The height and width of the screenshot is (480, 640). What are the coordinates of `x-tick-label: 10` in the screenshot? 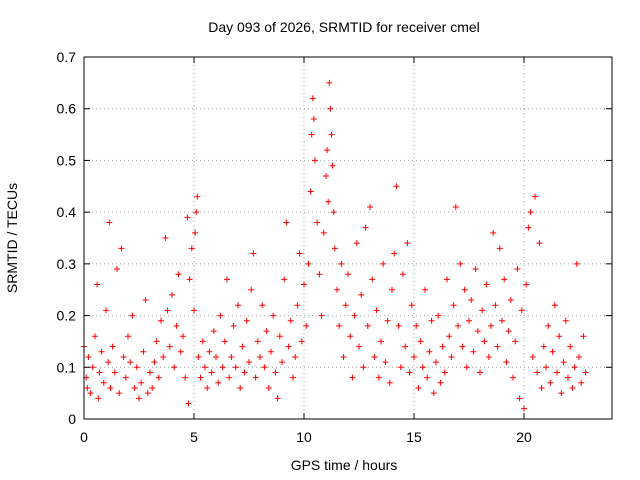 It's located at (304, 437).